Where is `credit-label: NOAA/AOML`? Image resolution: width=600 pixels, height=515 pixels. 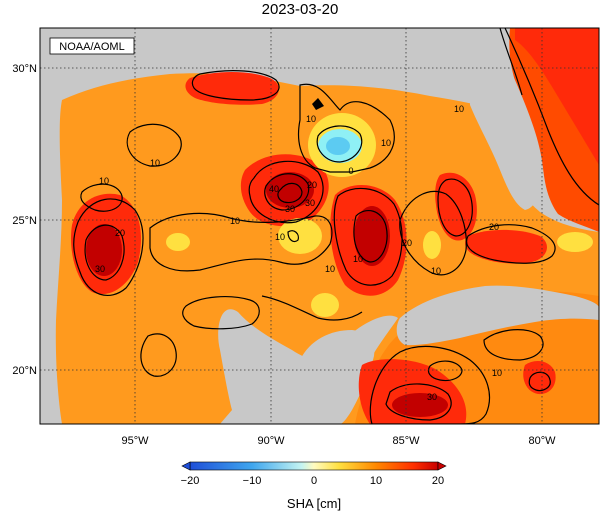 credit-label: NOAA/AOML is located at coordinates (91, 47).